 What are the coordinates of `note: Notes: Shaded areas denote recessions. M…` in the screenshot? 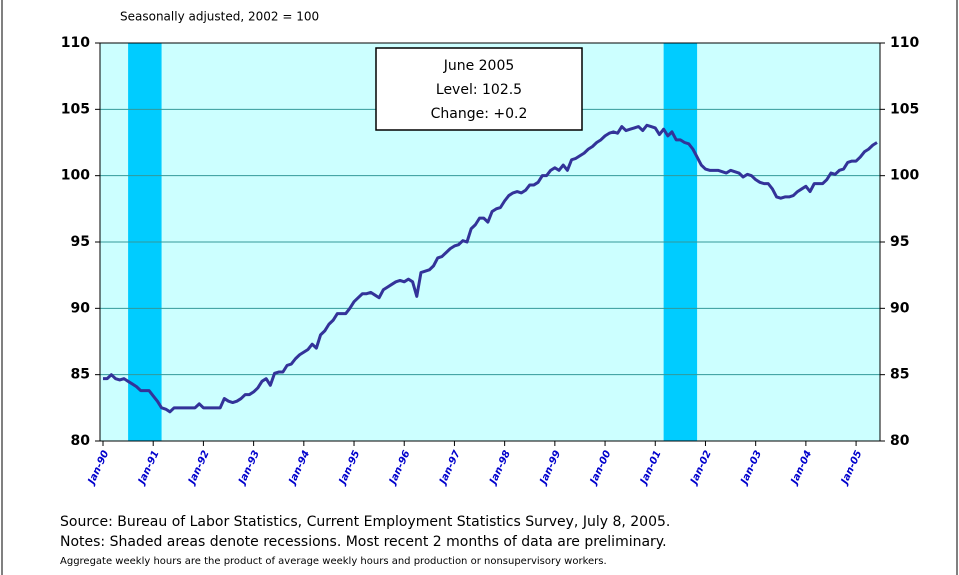 It's located at (363, 542).